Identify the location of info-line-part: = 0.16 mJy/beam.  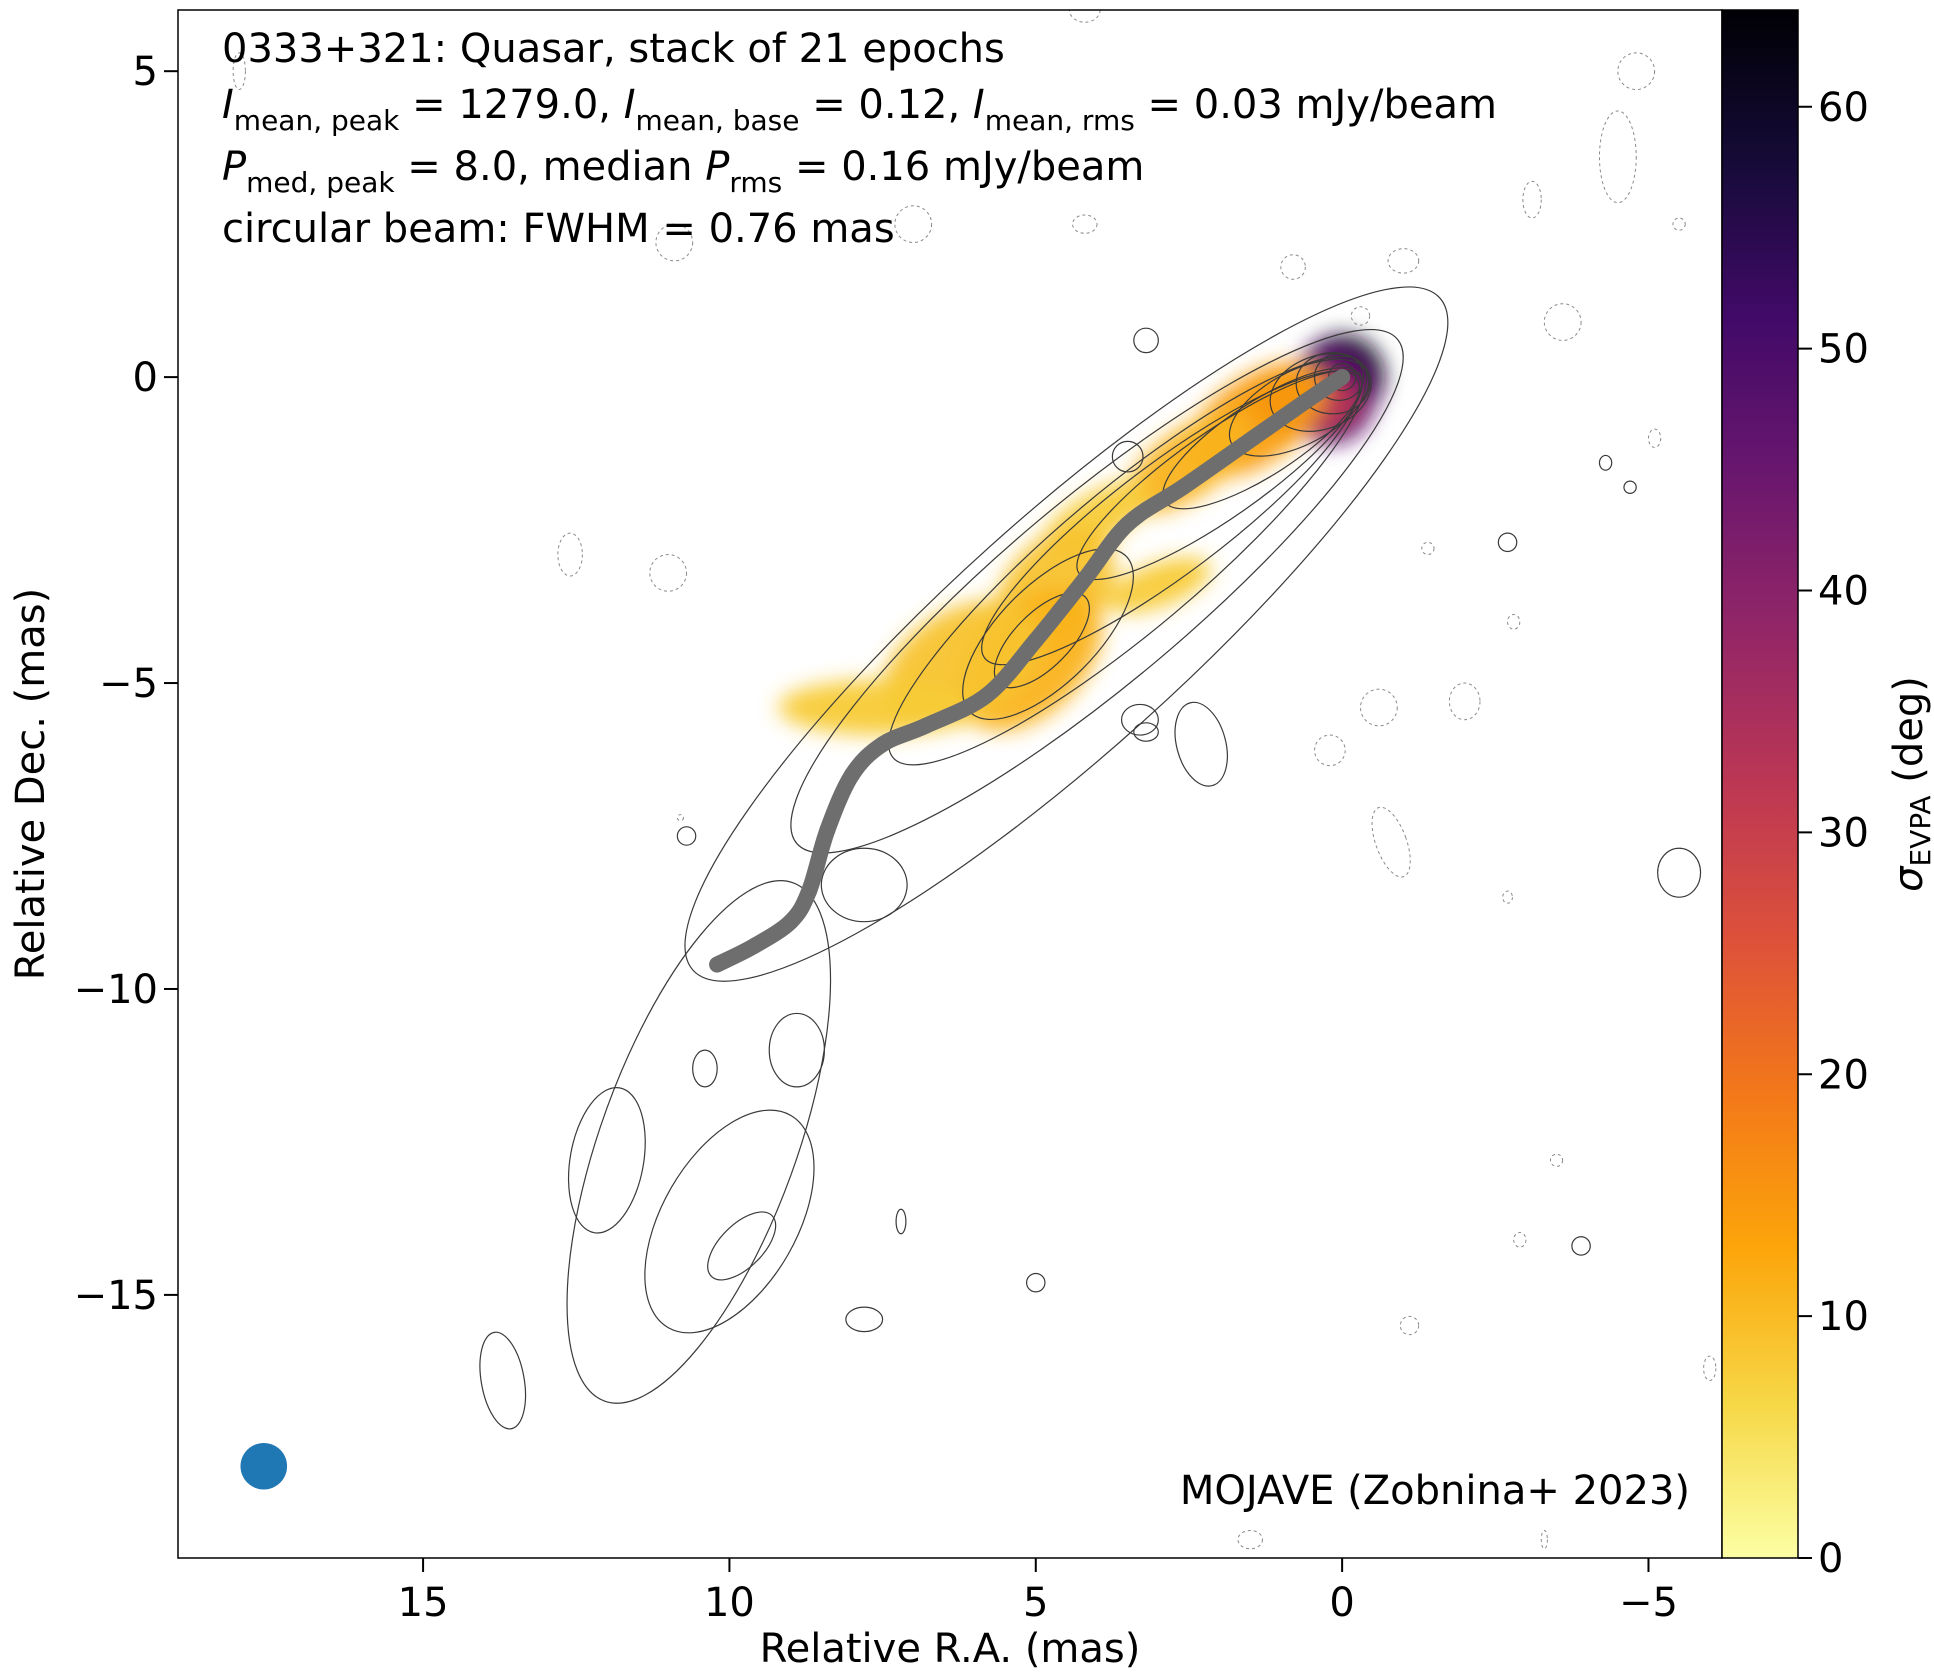
(963, 167).